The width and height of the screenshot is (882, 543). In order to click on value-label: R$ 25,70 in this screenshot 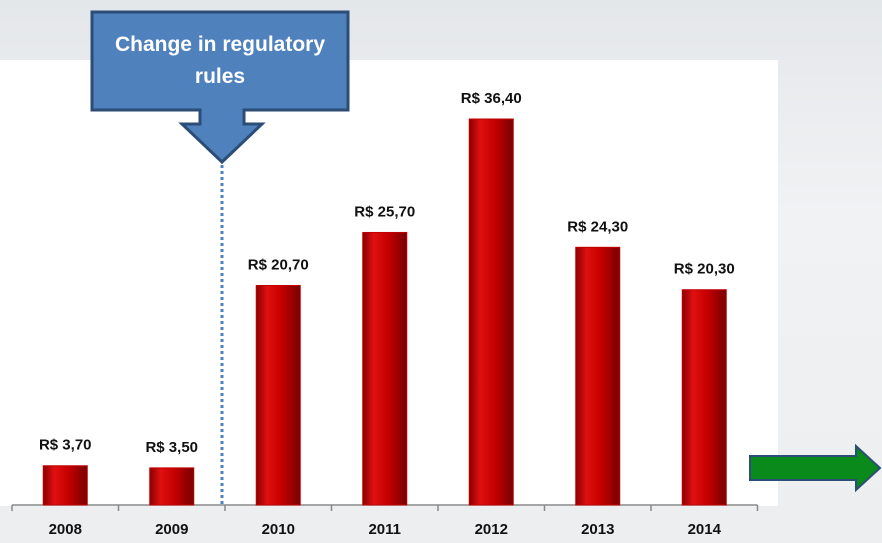, I will do `click(384, 211)`.